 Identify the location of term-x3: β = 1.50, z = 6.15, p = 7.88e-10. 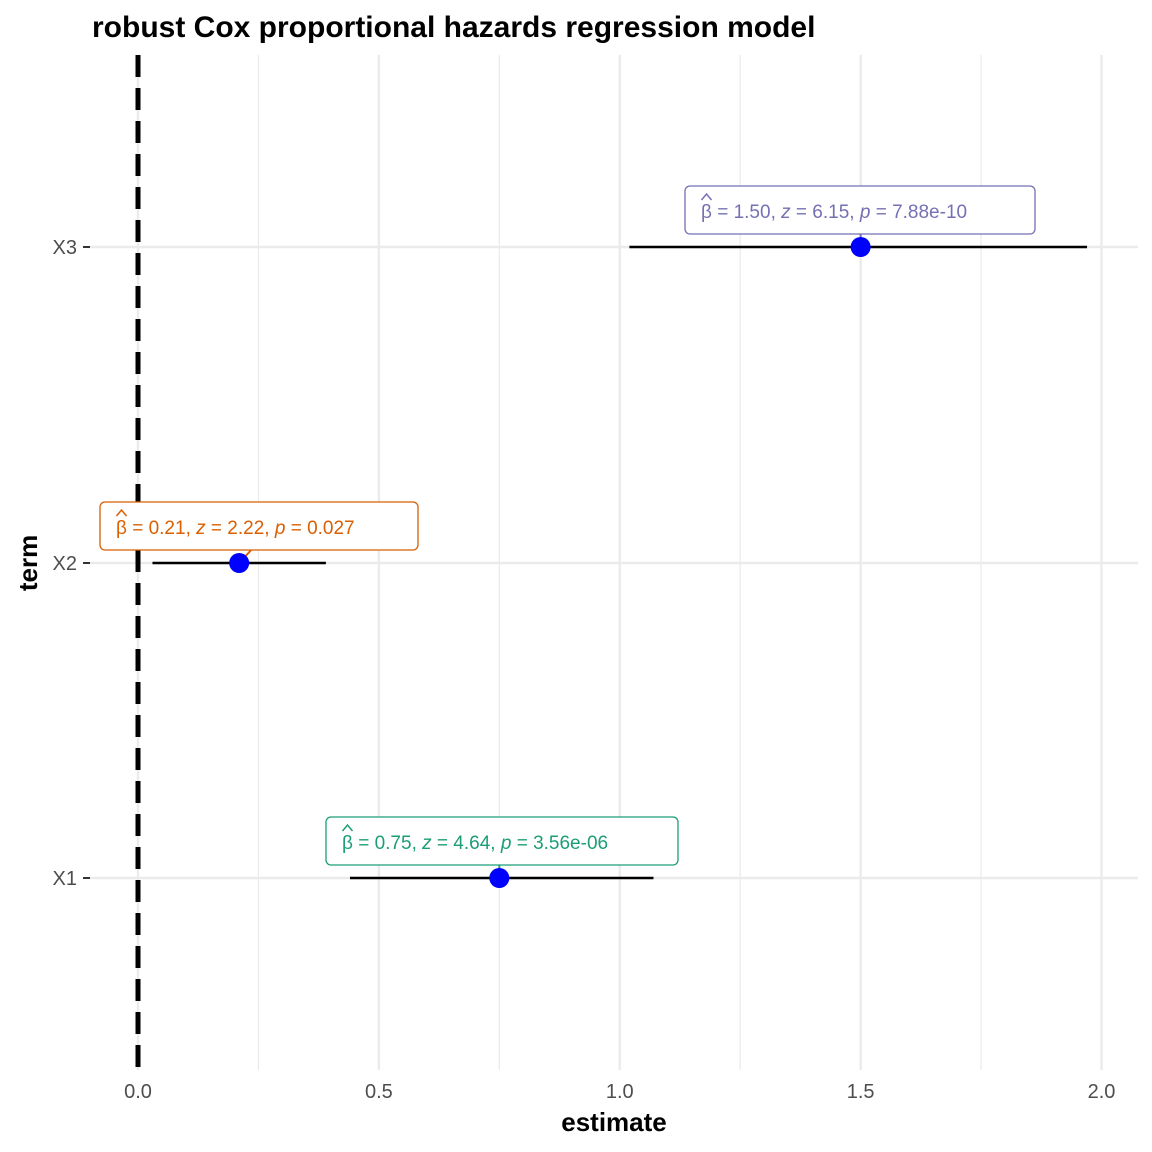
(858, 221).